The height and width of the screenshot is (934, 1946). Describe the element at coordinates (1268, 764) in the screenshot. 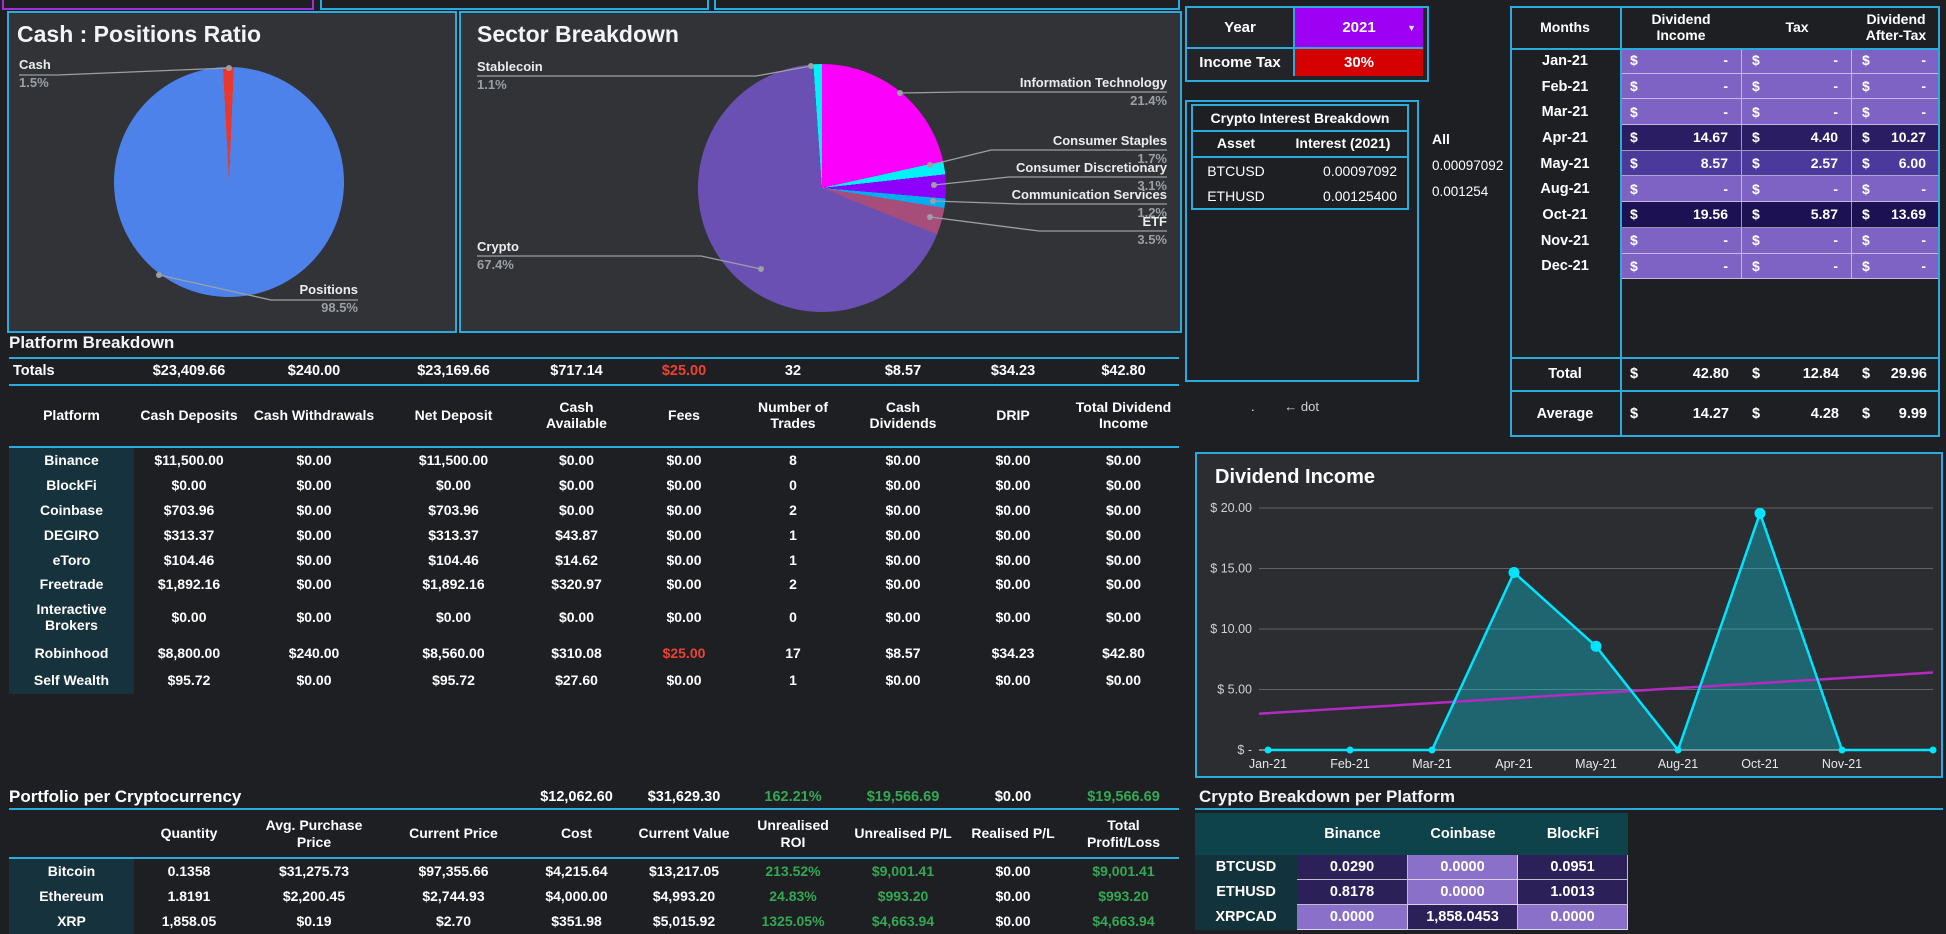

I see `svg-text: Jan-21` at that location.